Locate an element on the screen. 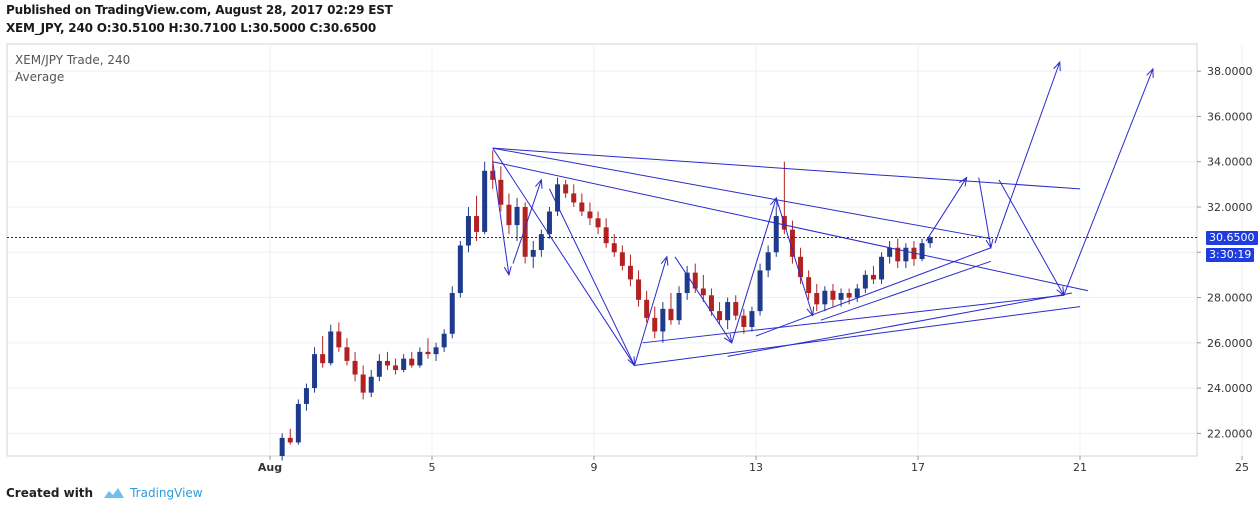  x-tick-label: 21 is located at coordinates (1080, 467).